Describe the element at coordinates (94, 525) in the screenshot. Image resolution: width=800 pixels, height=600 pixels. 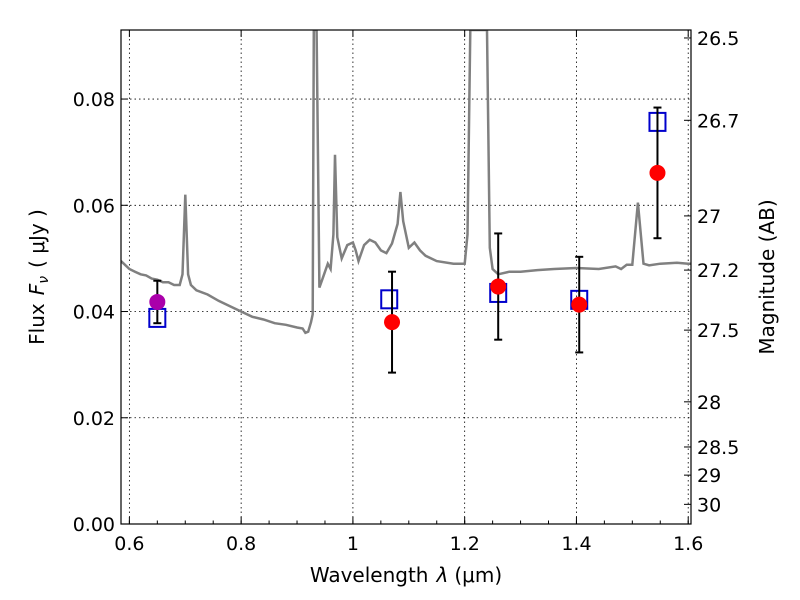
I see `y-tick-label: 0.00` at that location.